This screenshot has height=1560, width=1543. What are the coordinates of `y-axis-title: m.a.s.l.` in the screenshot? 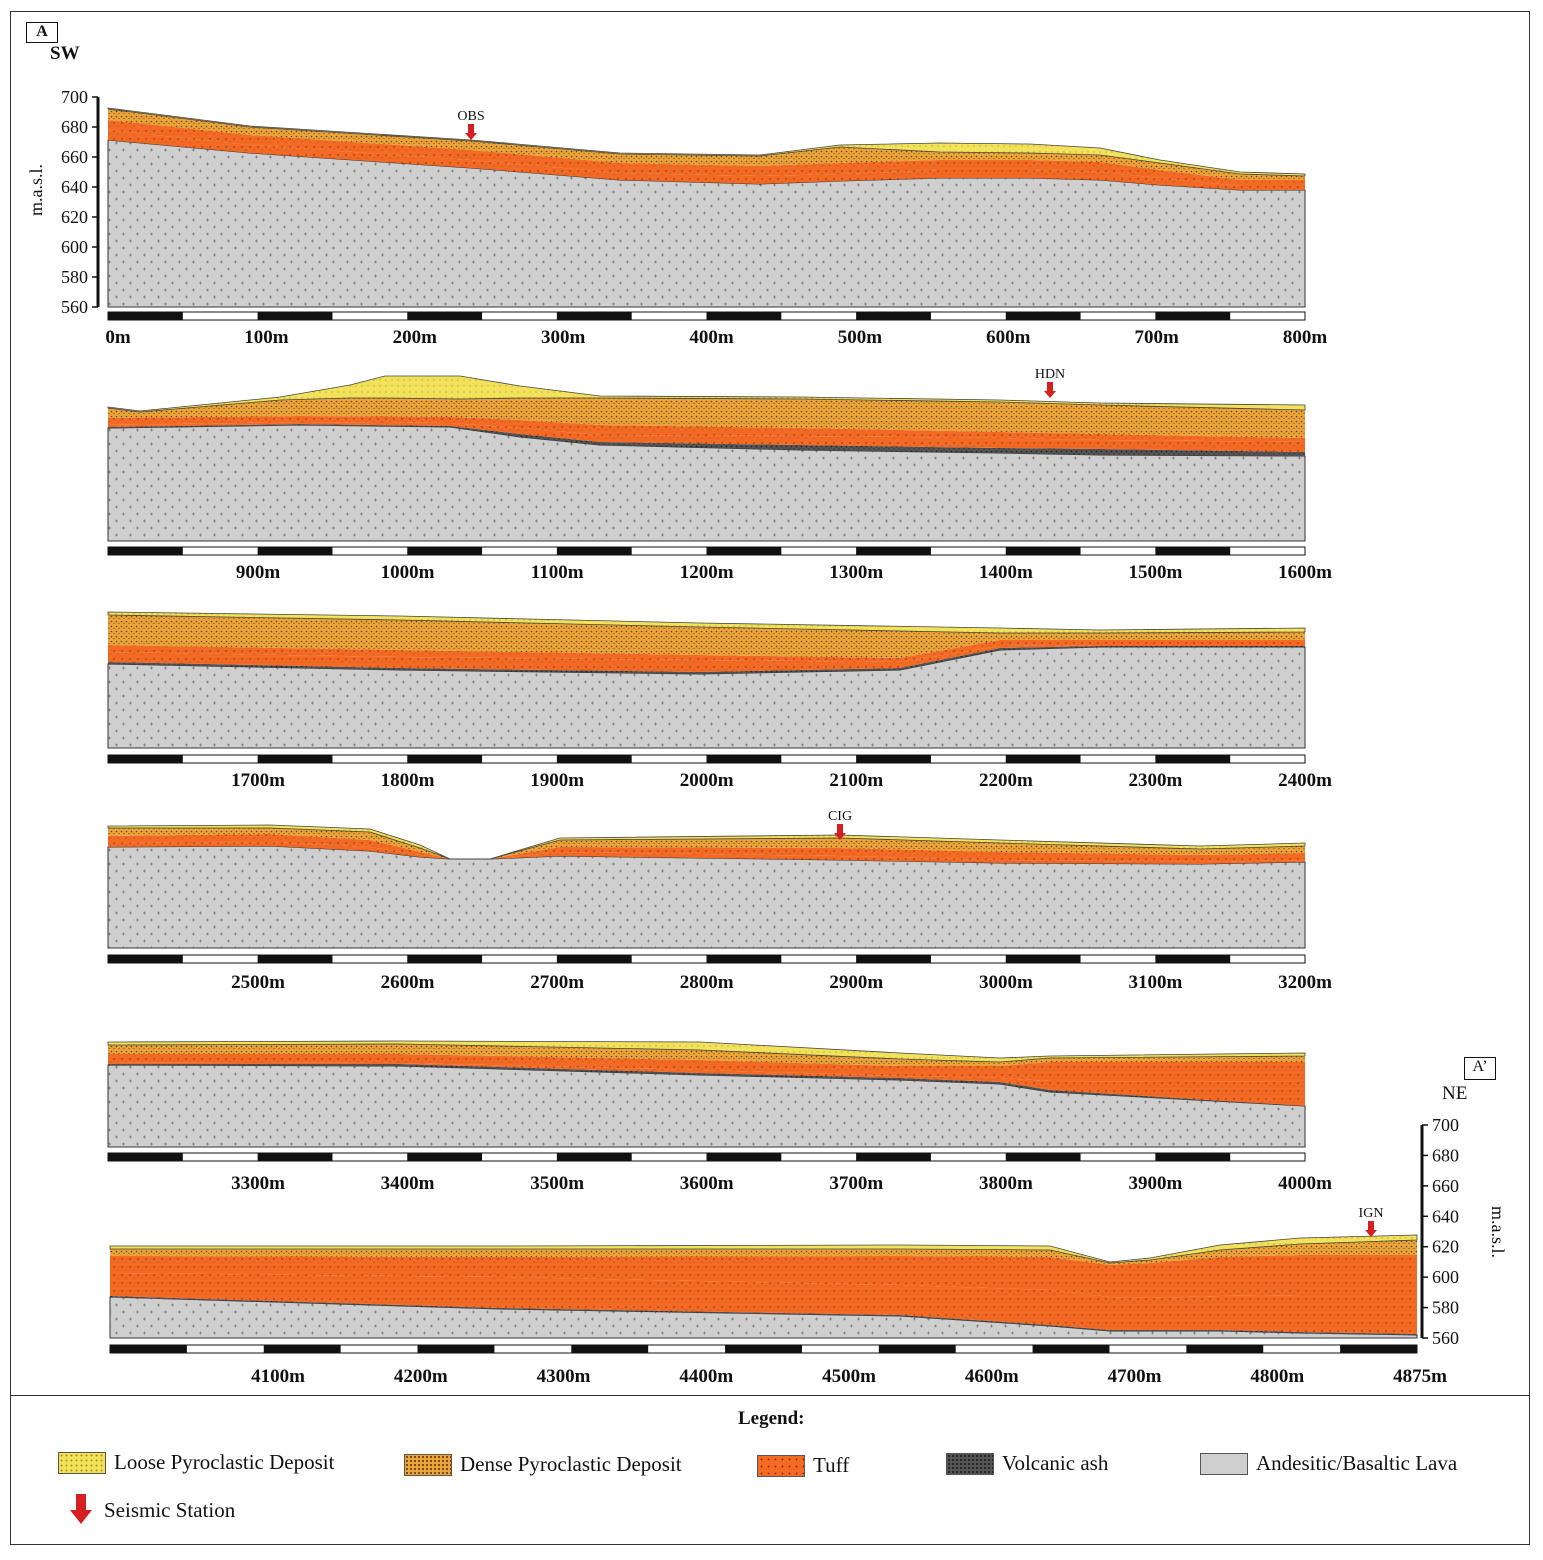 It's located at (36, 190).